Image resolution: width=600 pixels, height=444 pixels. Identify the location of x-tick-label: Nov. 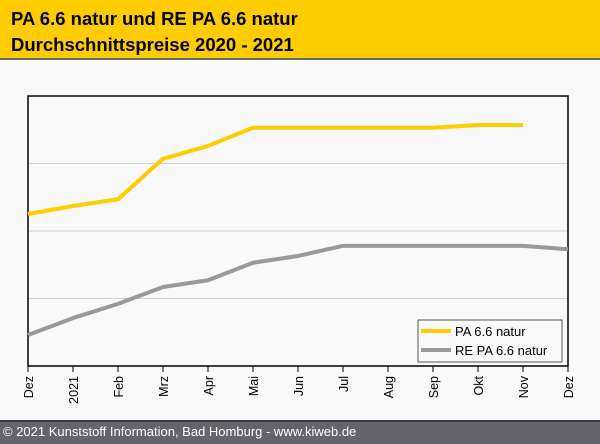
(524, 386).